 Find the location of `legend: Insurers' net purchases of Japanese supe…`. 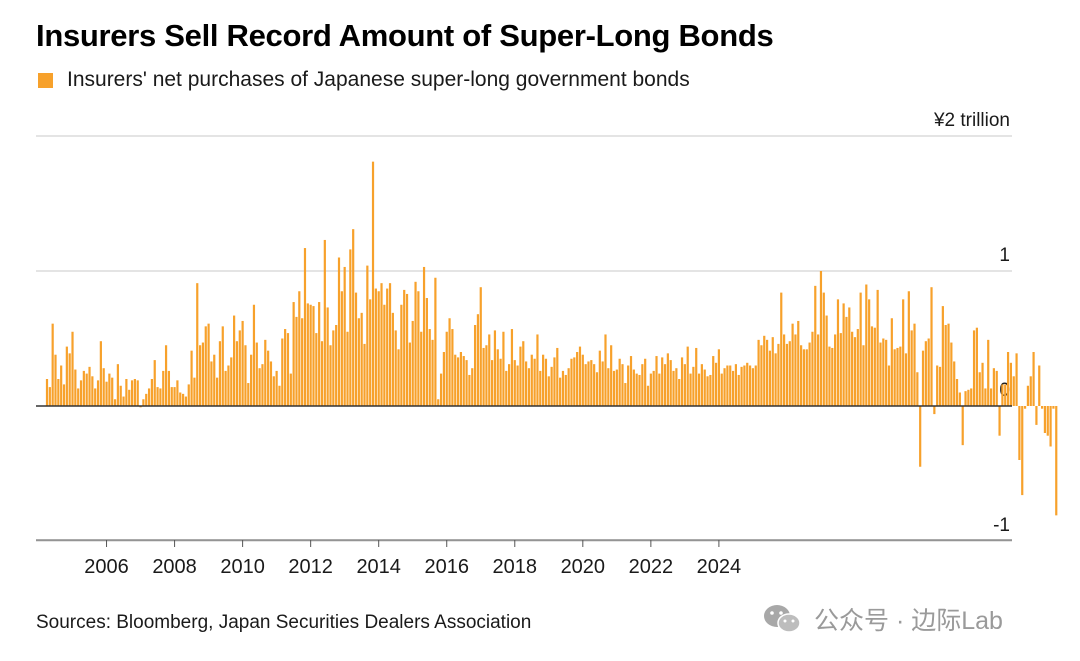

legend: Insurers' net purchases of Japanese supe… is located at coordinates (364, 80).